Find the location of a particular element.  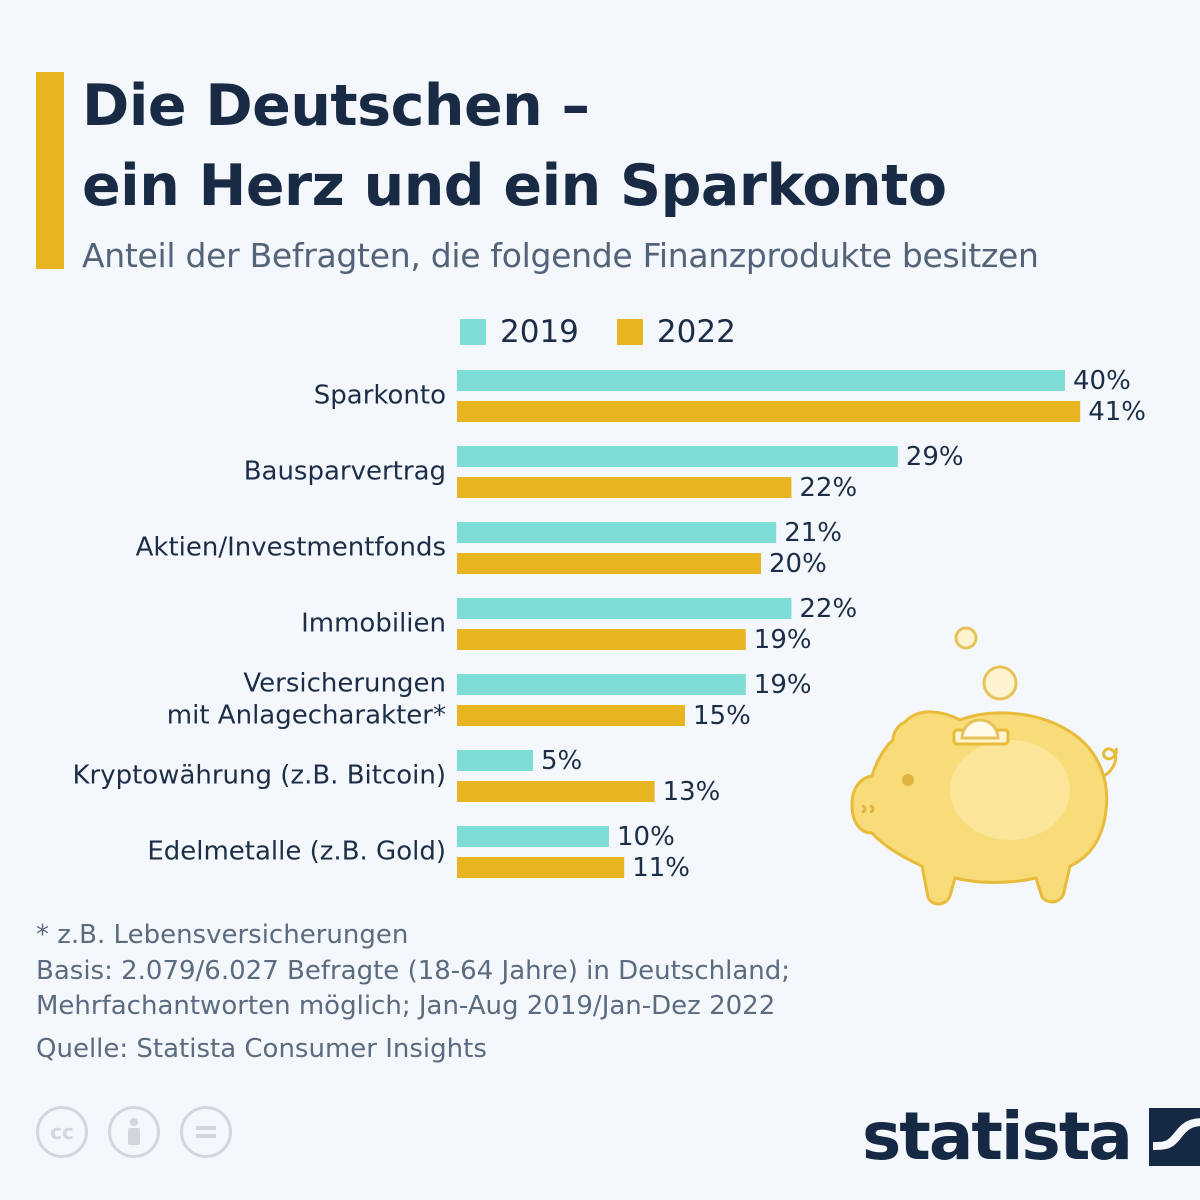

equals-icon is located at coordinates (206, 1132).